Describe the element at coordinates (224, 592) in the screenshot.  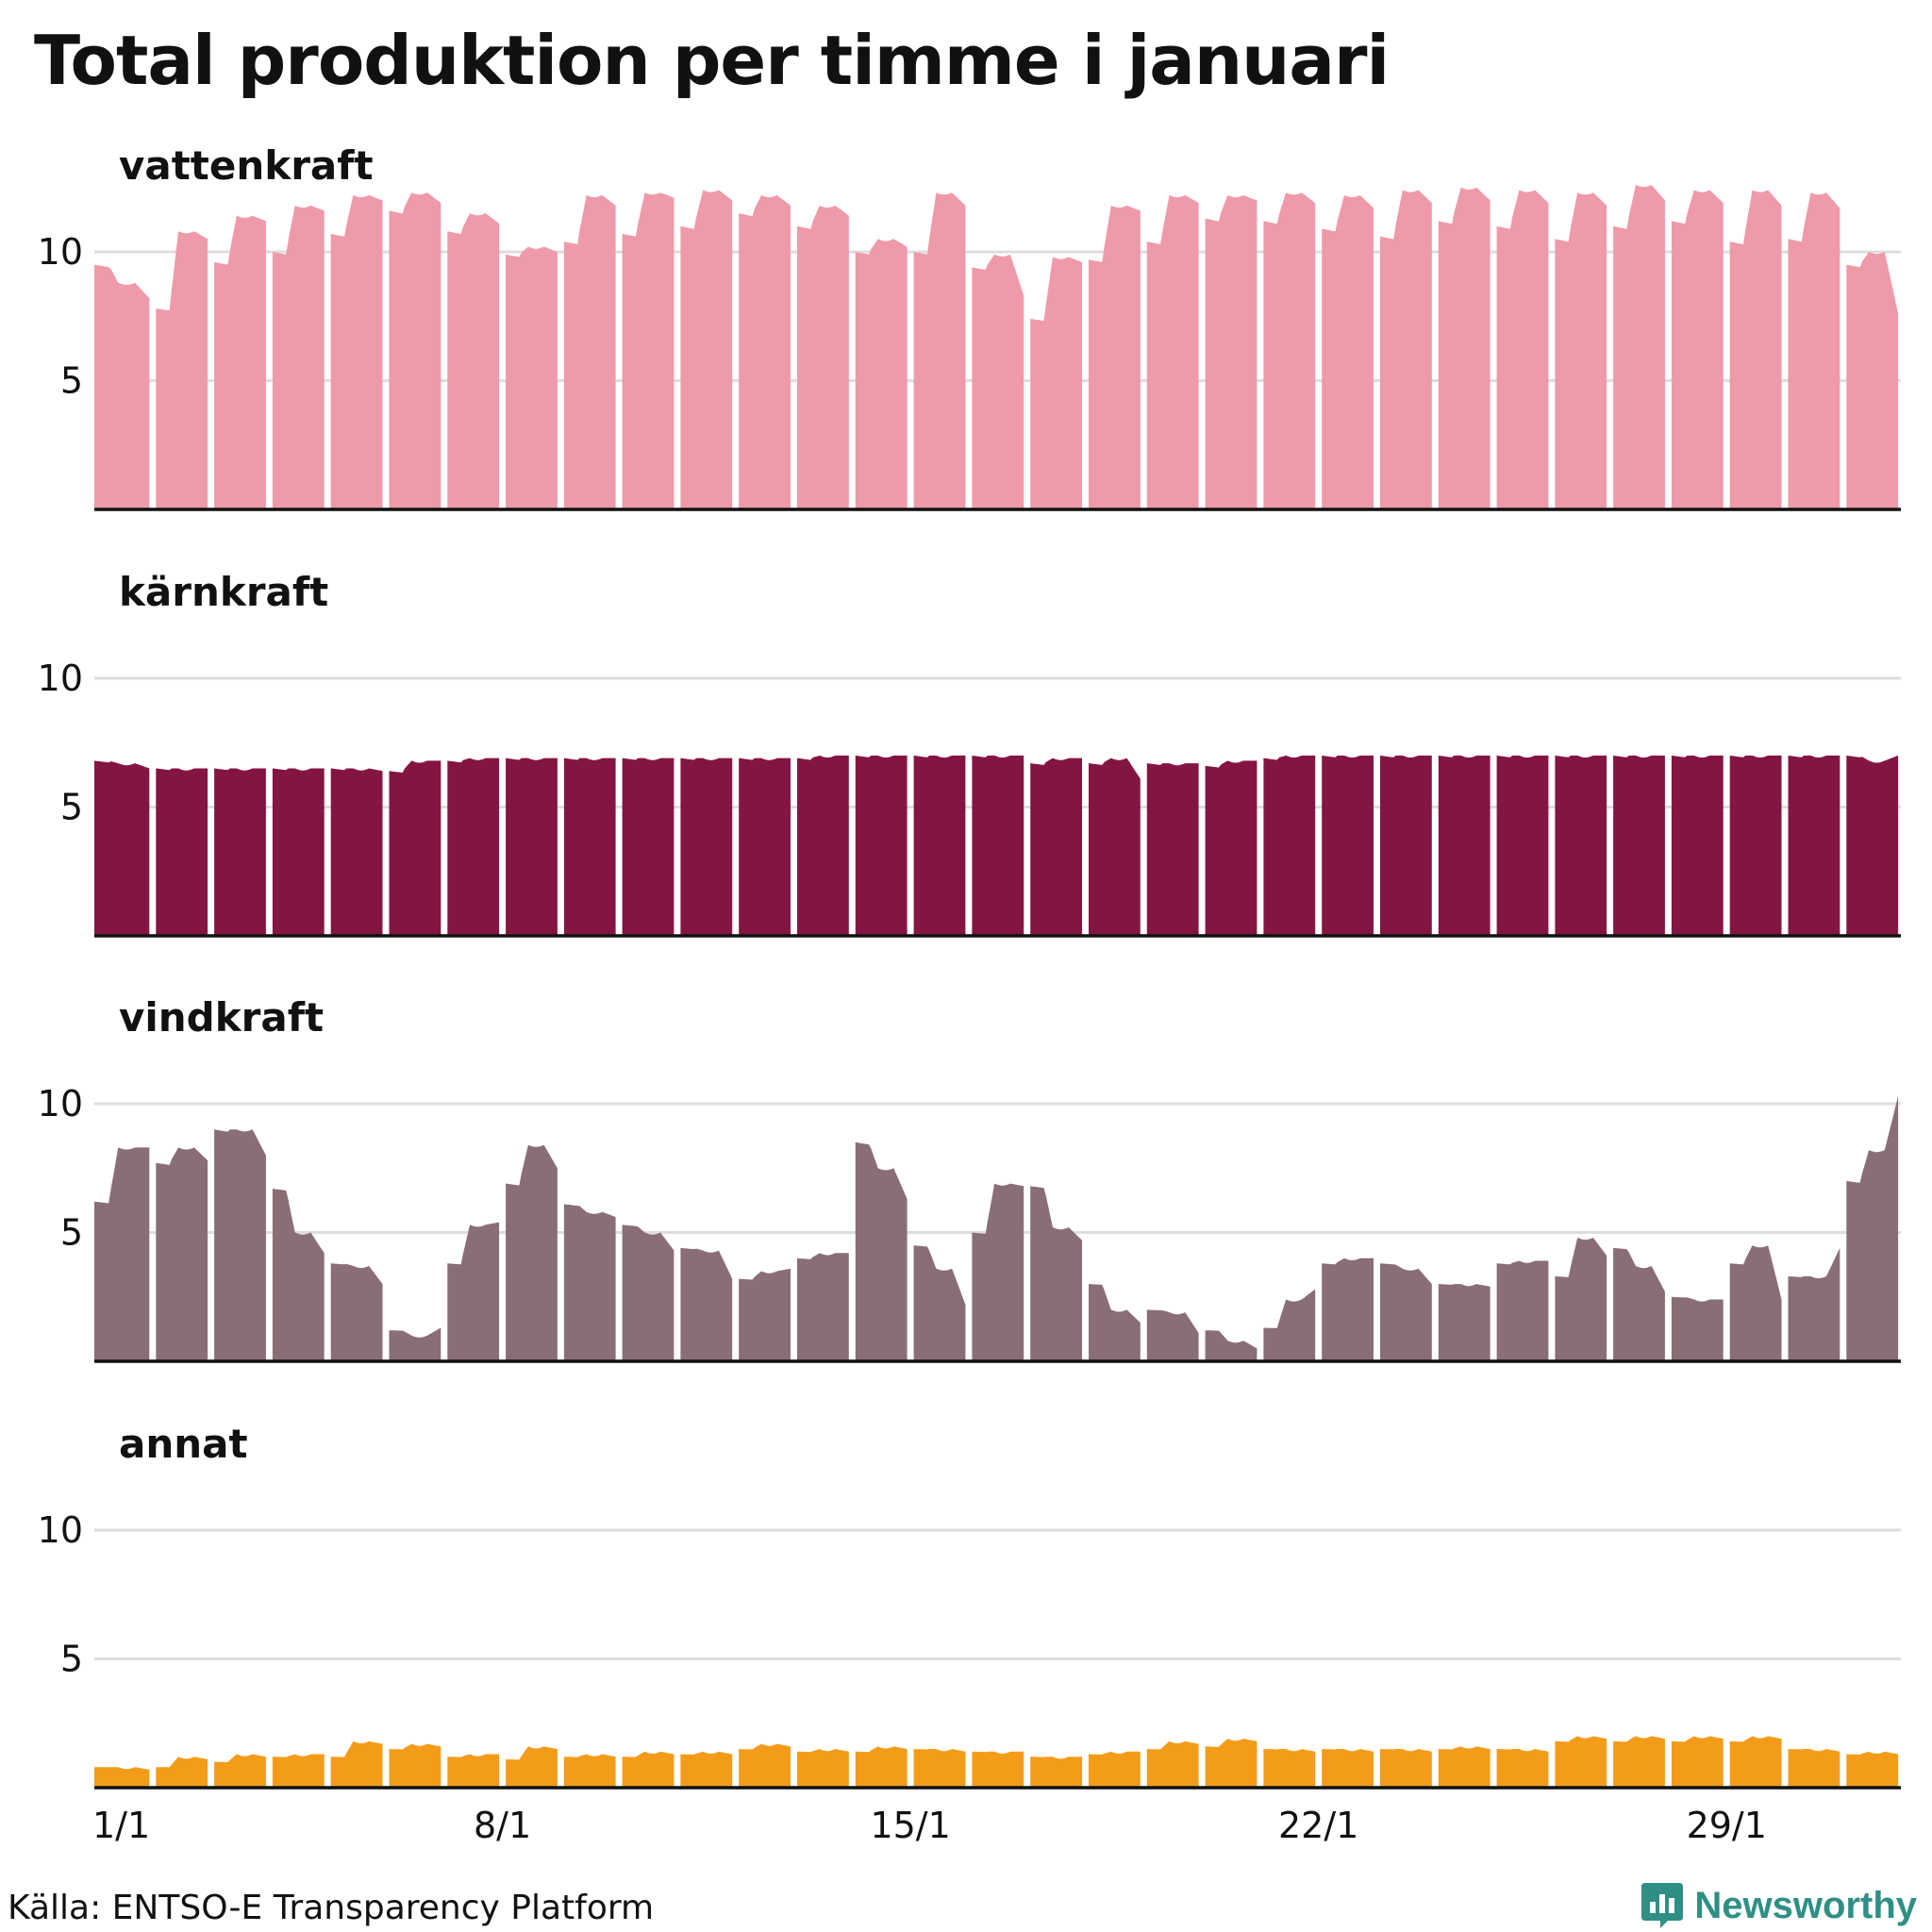
I see `panel-title: kärnkraft` at that location.